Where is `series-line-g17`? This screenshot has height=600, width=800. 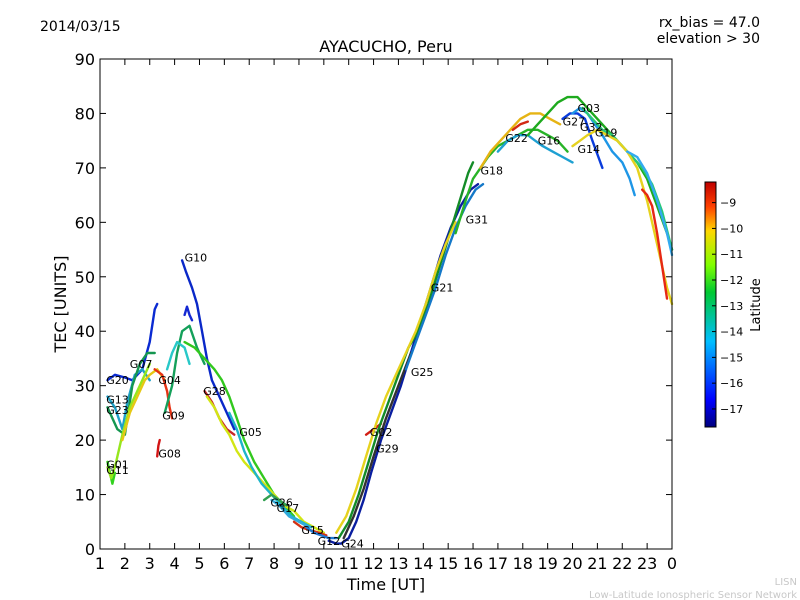
series-line-g17 is located at coordinates (290, 513).